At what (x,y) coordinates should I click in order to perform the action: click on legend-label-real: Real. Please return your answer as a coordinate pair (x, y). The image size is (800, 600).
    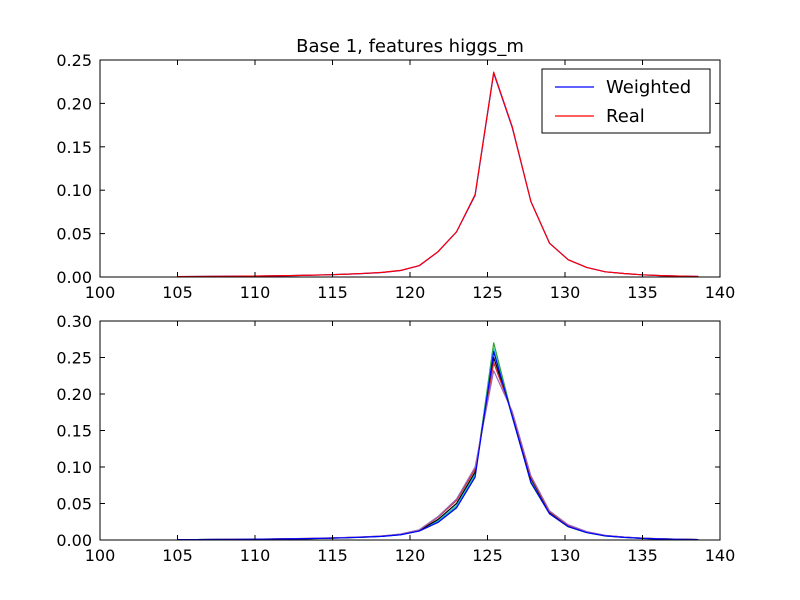
    Looking at the image, I should click on (625, 116).